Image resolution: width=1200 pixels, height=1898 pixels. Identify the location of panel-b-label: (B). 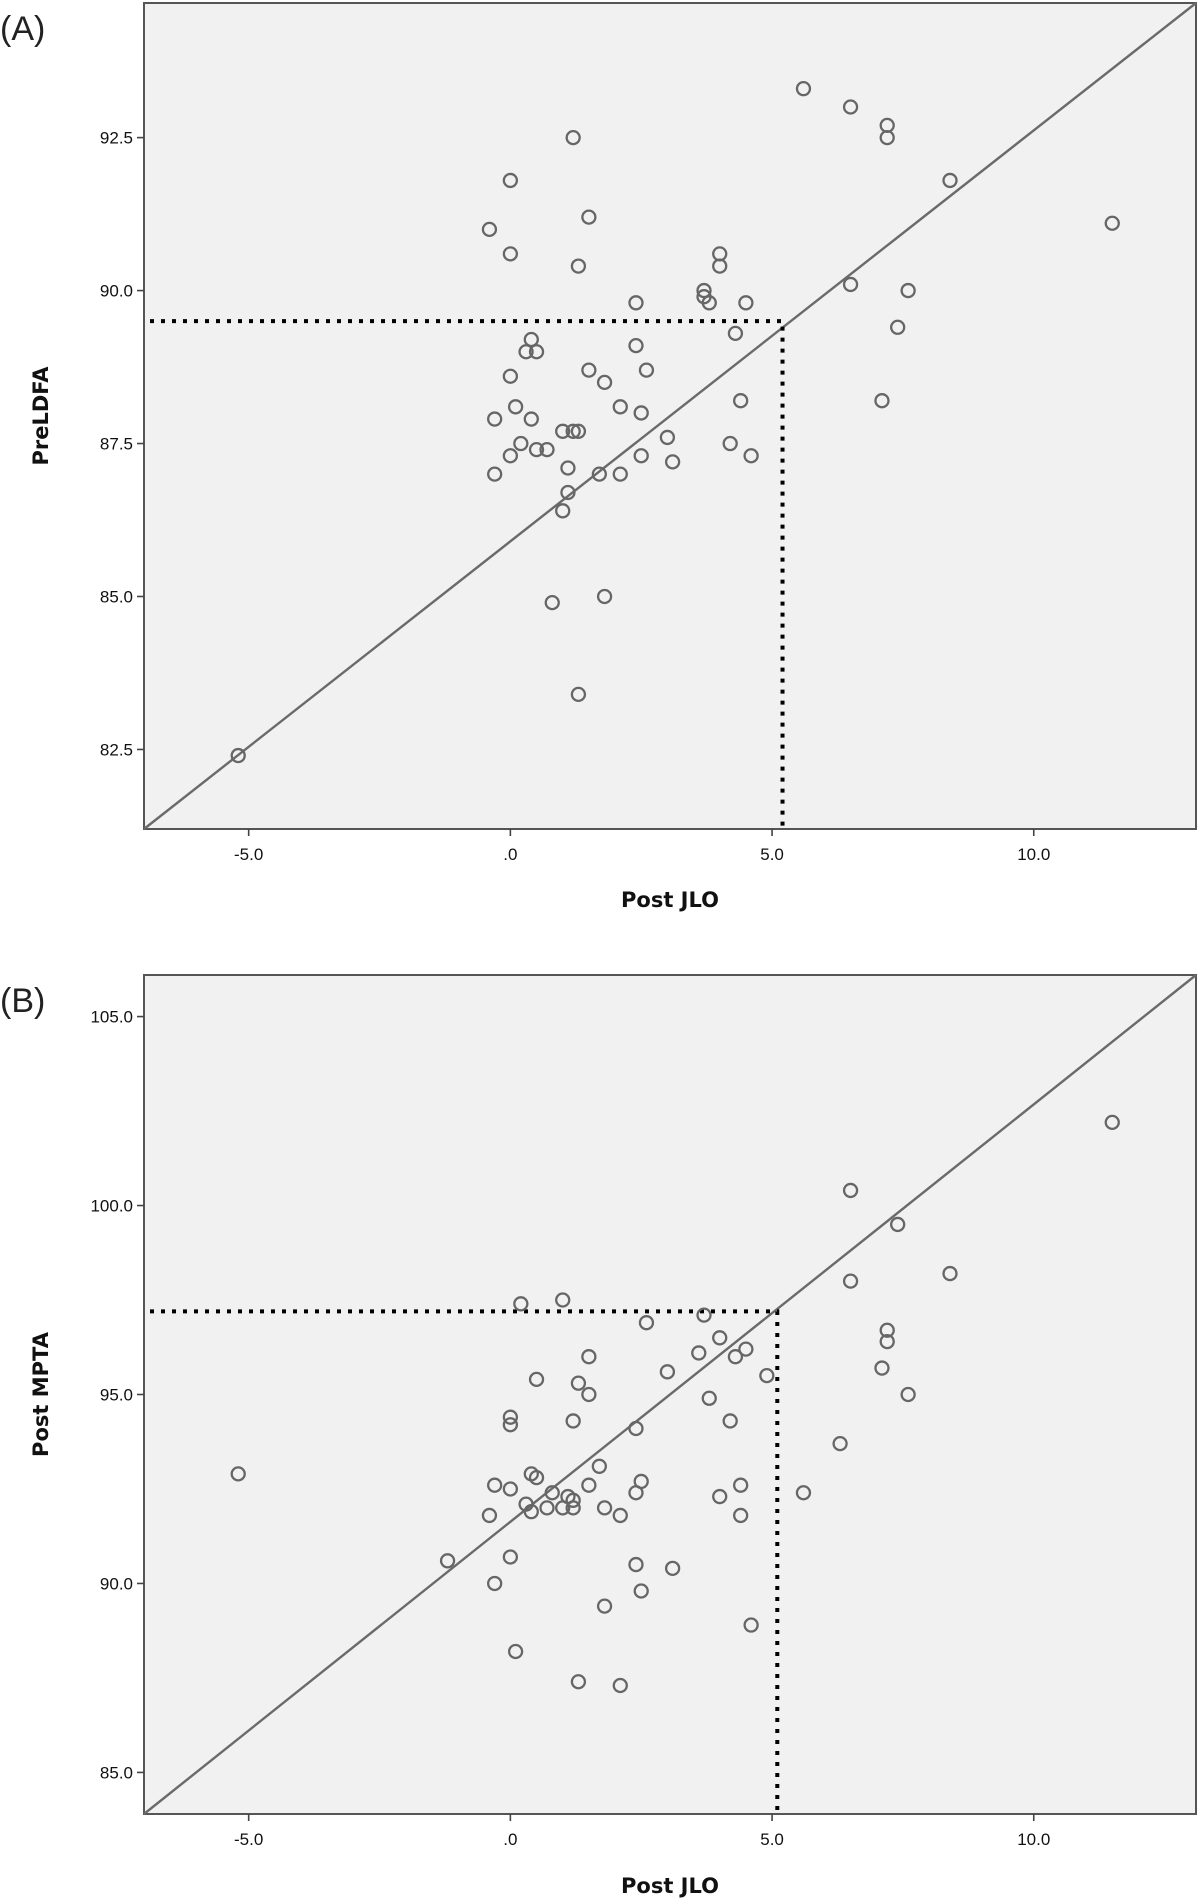
(22, 1001).